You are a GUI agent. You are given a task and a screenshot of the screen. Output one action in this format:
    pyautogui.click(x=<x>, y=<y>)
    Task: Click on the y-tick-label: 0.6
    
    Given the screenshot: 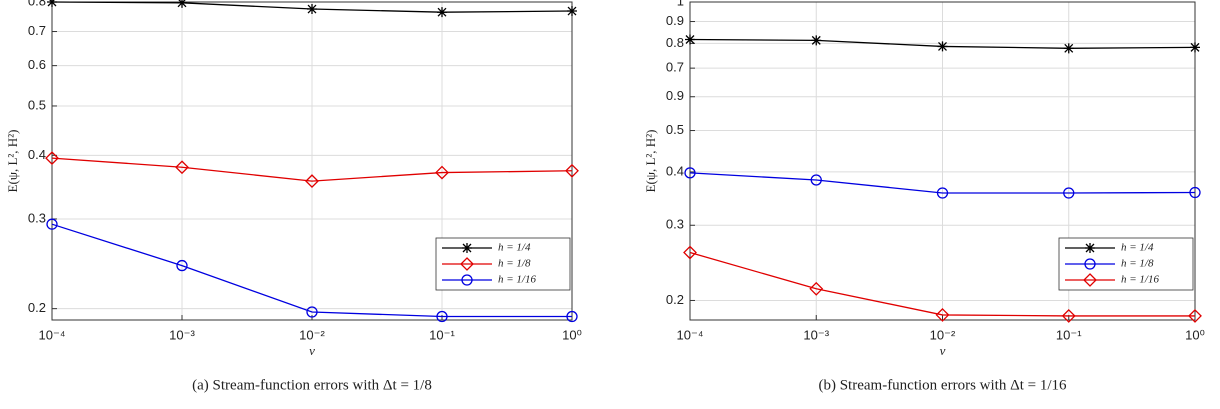 What is the action you would take?
    pyautogui.click(x=37, y=64)
    